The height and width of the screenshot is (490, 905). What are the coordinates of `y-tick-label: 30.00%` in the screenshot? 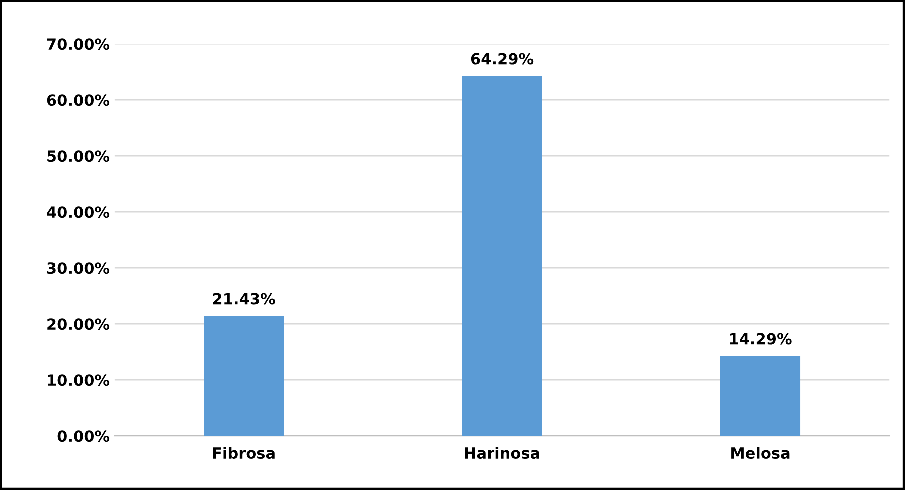 It's located at (78, 268).